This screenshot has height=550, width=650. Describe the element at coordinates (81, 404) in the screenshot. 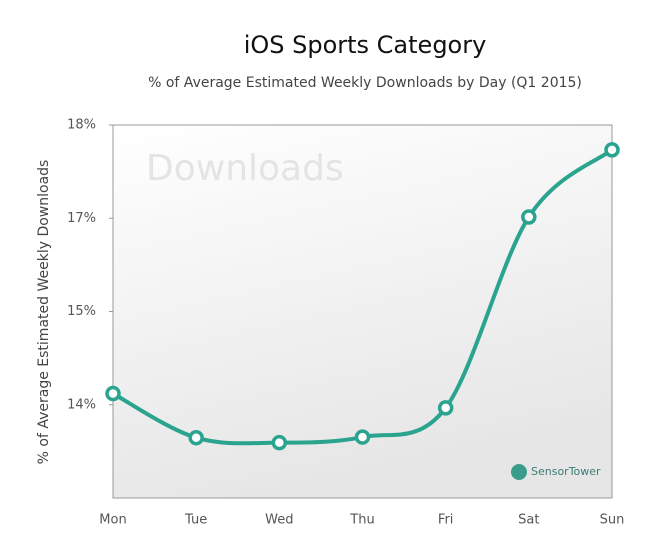

I see `y-tick-label: 14%` at that location.